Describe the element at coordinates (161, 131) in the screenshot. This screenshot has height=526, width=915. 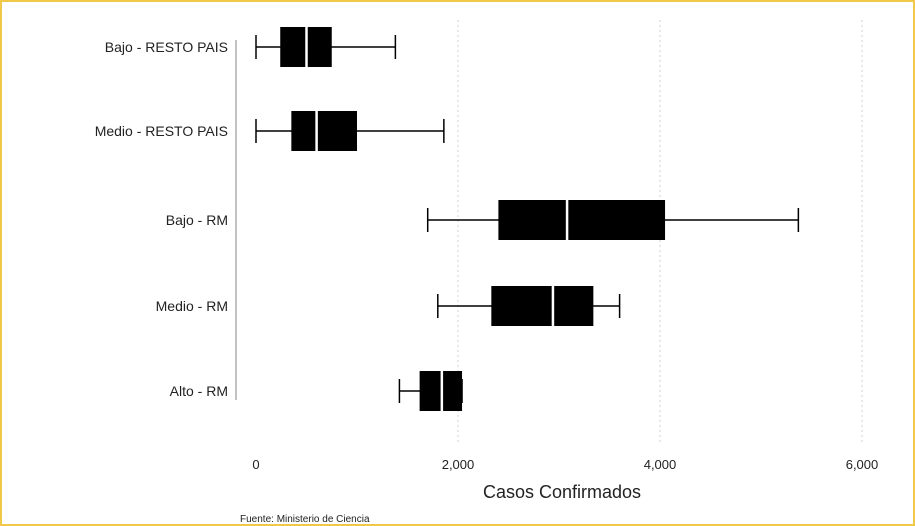
I see `category-label: Medio - RESTO PAIS` at that location.